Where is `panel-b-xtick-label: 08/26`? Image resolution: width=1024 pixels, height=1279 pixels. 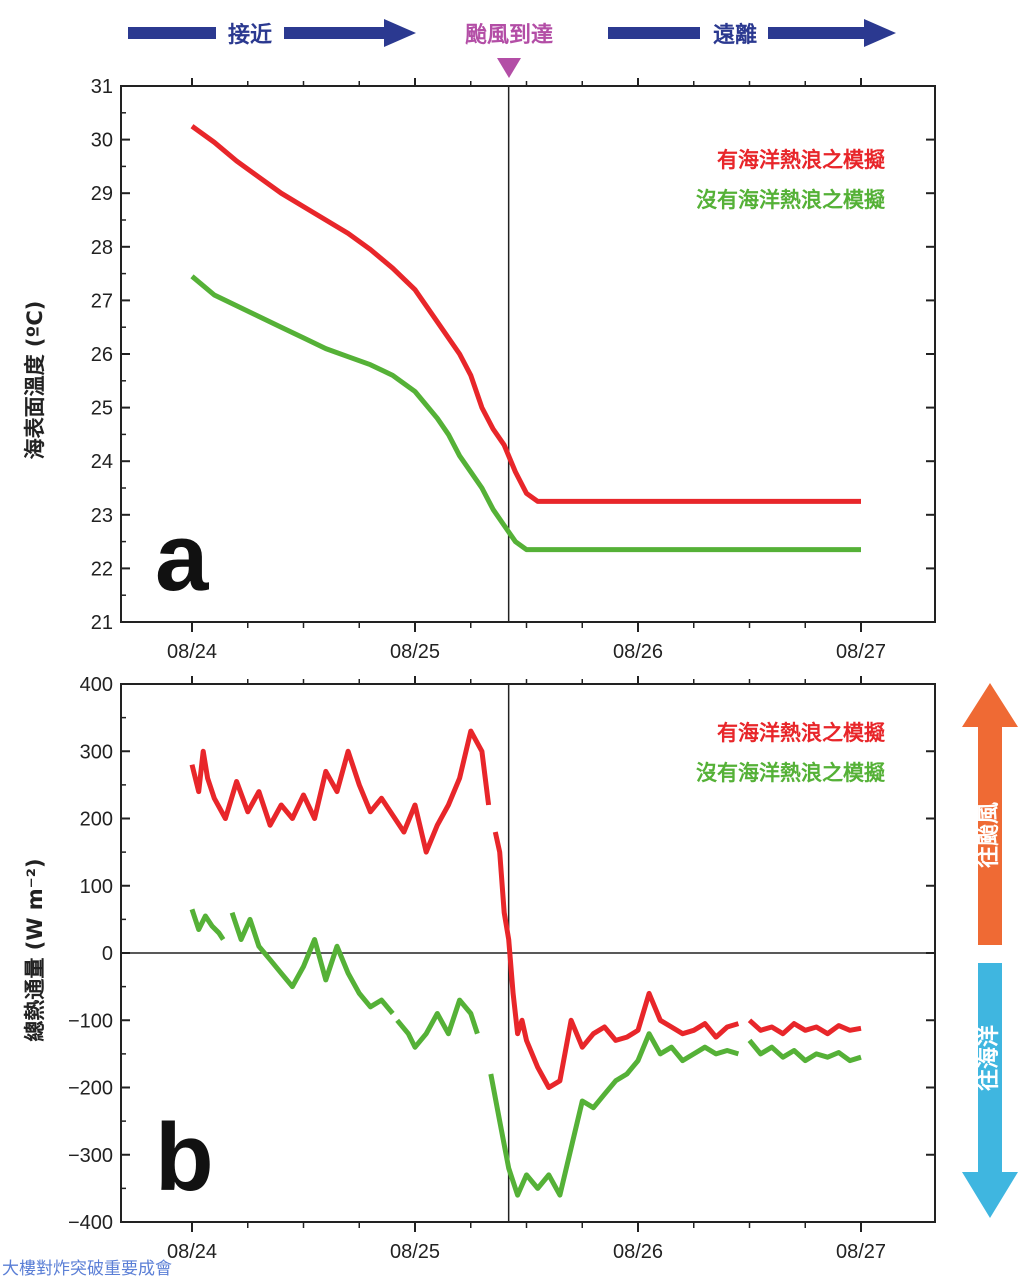 panel-b-xtick-label: 08/26 is located at coordinates (638, 1252).